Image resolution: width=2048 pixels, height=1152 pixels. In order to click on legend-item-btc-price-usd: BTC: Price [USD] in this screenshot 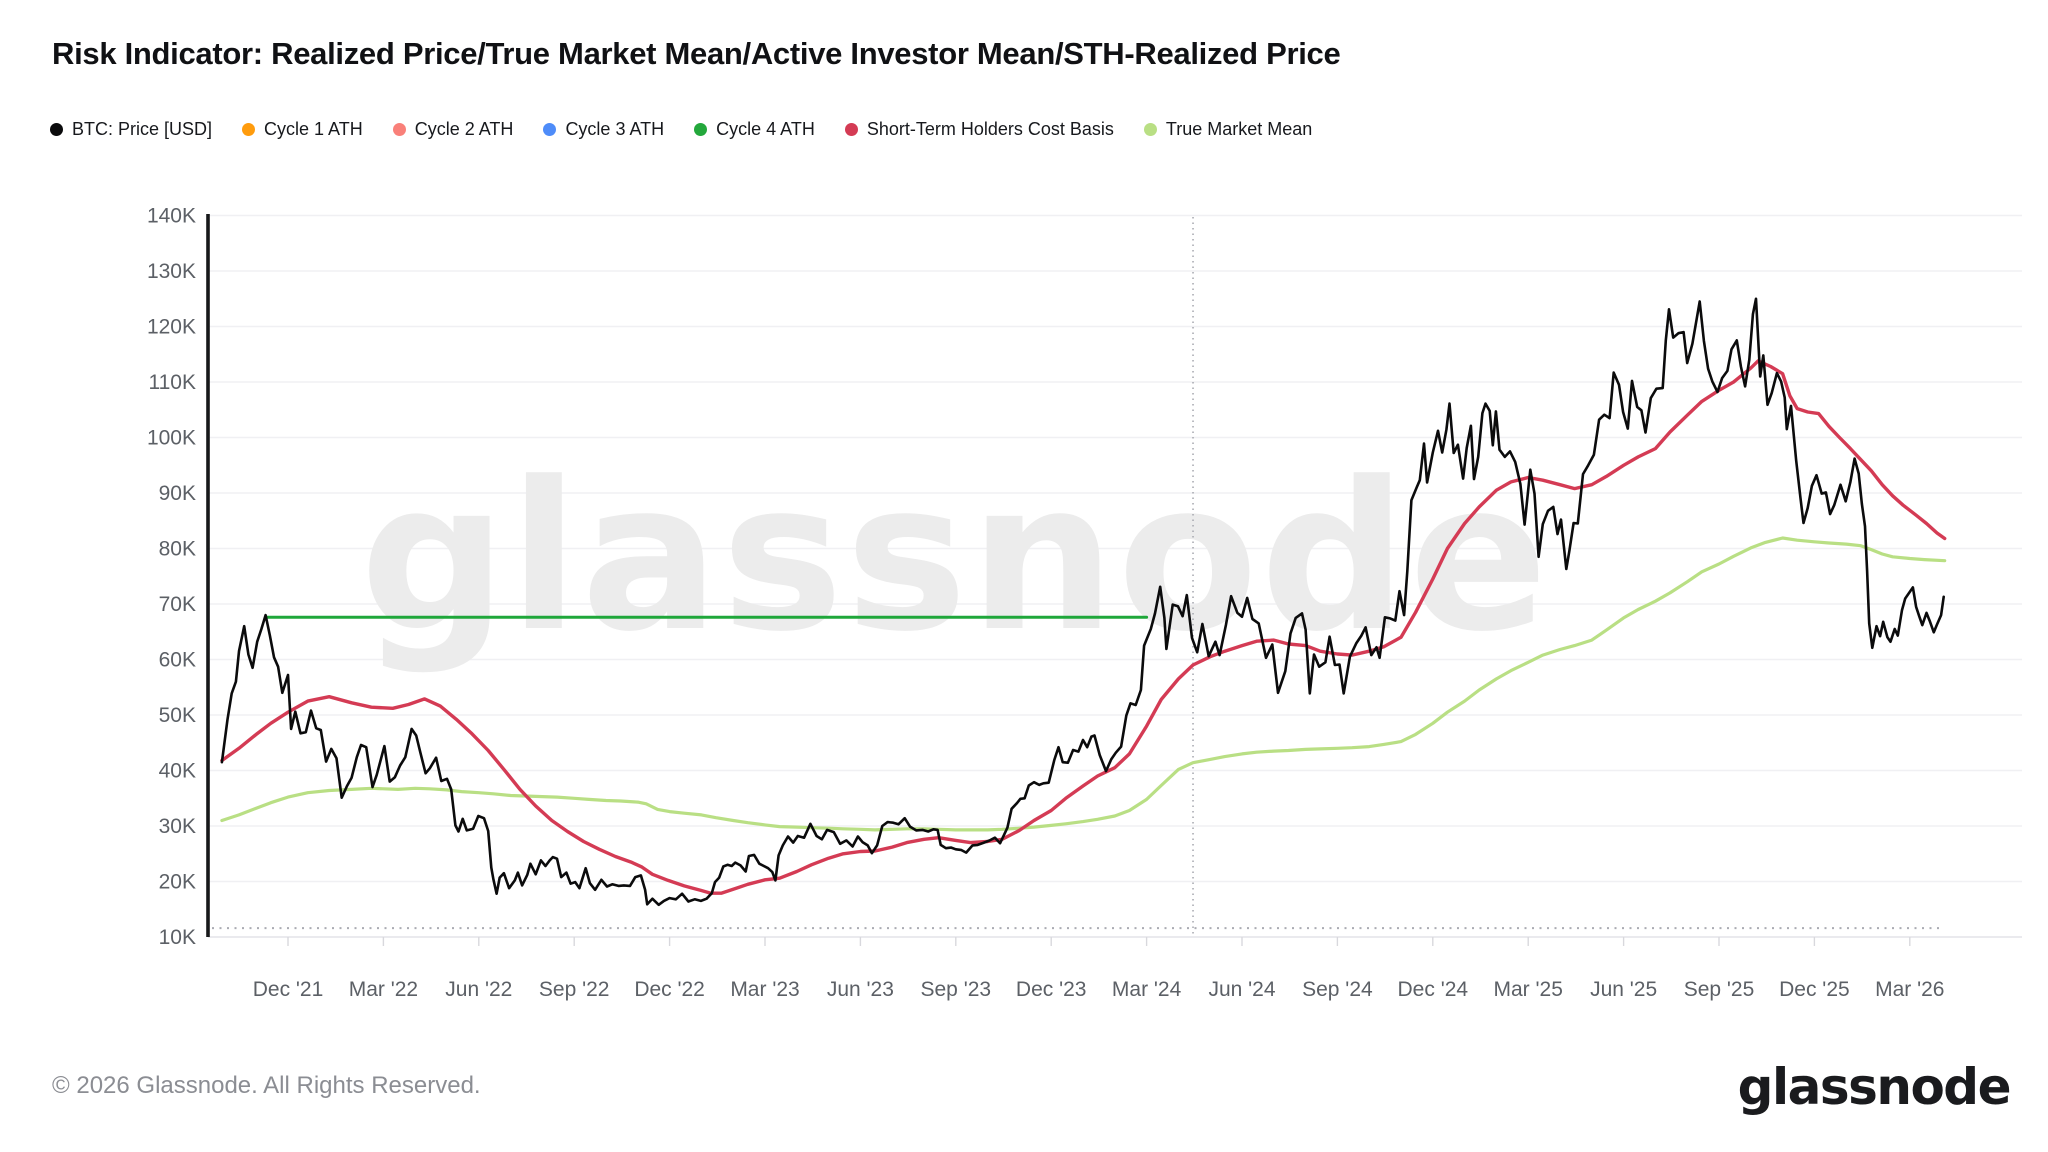, I will do `click(131, 129)`.